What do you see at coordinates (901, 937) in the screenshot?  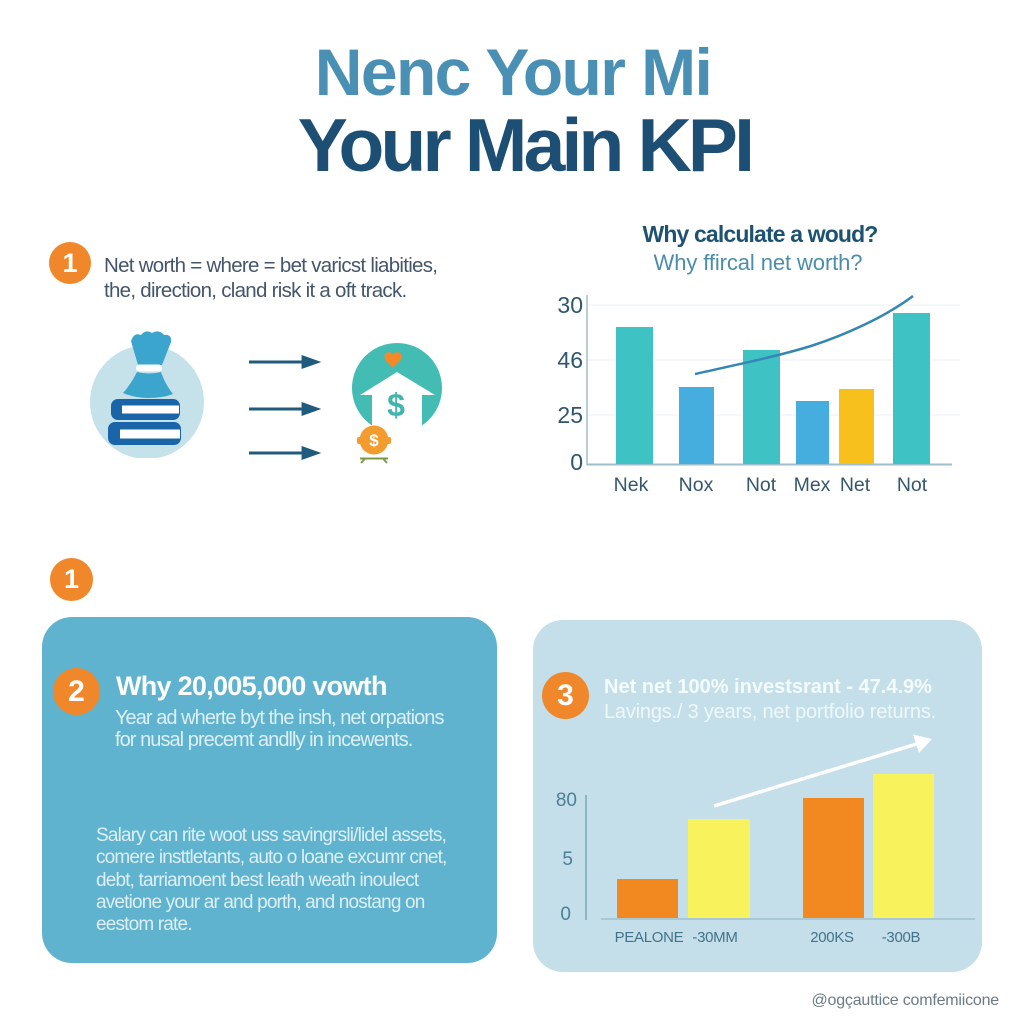 I see `svg-text: -300B` at bounding box center [901, 937].